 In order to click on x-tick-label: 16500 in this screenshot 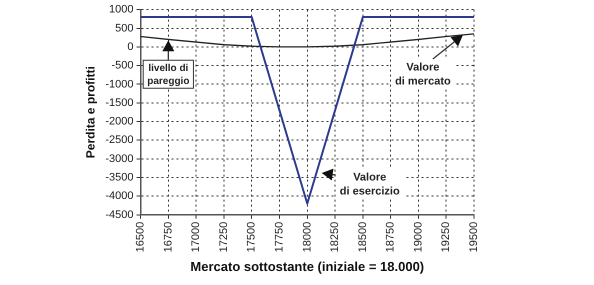, I will do `click(140, 237)`.